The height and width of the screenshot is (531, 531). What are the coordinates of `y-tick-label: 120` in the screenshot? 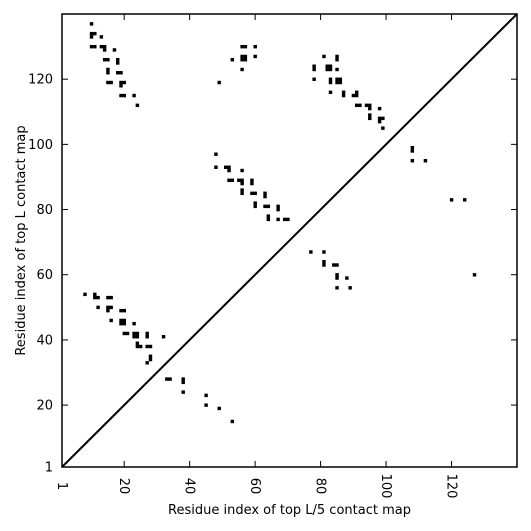 It's located at (40, 80).